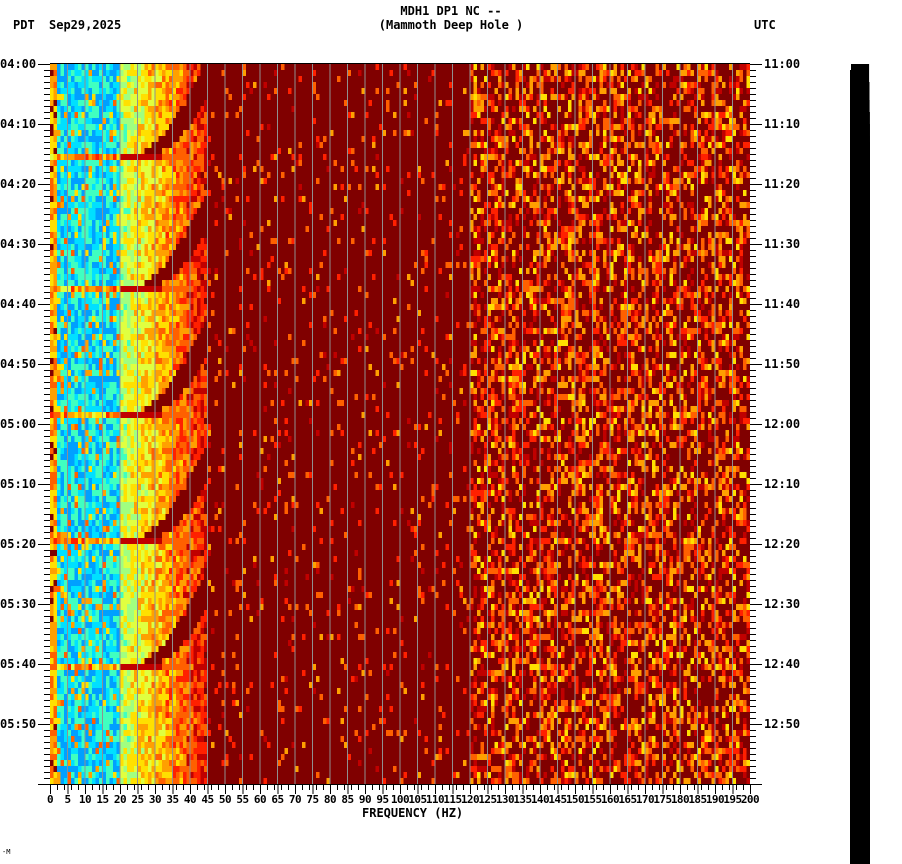 The height and width of the screenshot is (864, 902). I want to click on y-tick-label-utc: 12:00, so click(782, 424).